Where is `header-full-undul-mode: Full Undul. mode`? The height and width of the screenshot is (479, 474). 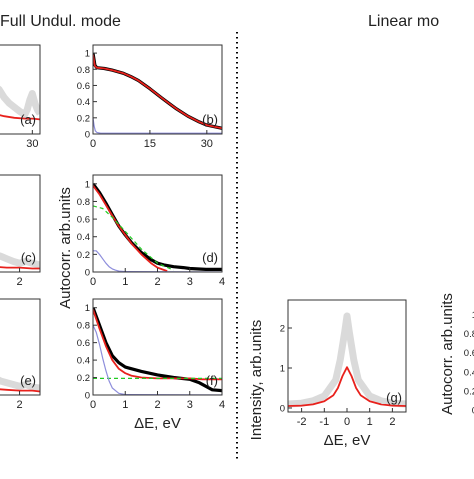
header-full-undul-mode: Full Undul. mode is located at coordinates (60, 21).